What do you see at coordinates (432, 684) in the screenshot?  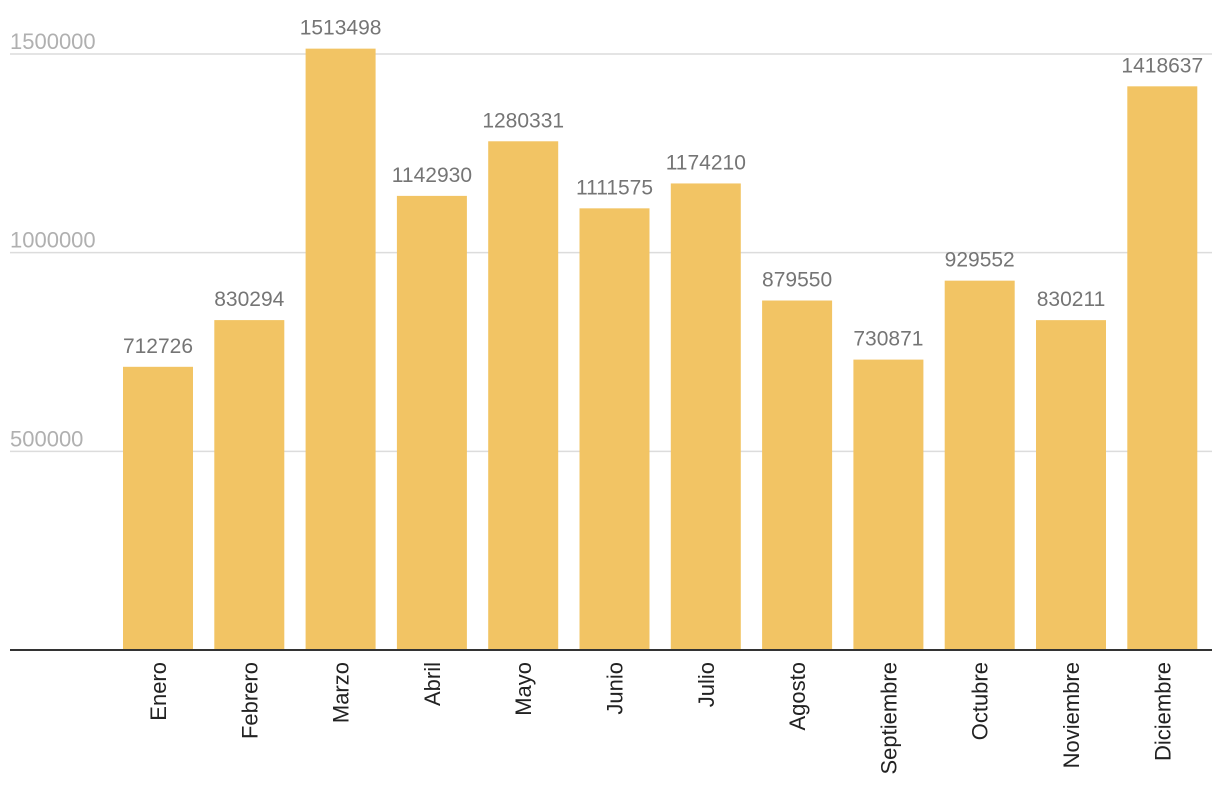 I see `x-tick-label: Abril` at bounding box center [432, 684].